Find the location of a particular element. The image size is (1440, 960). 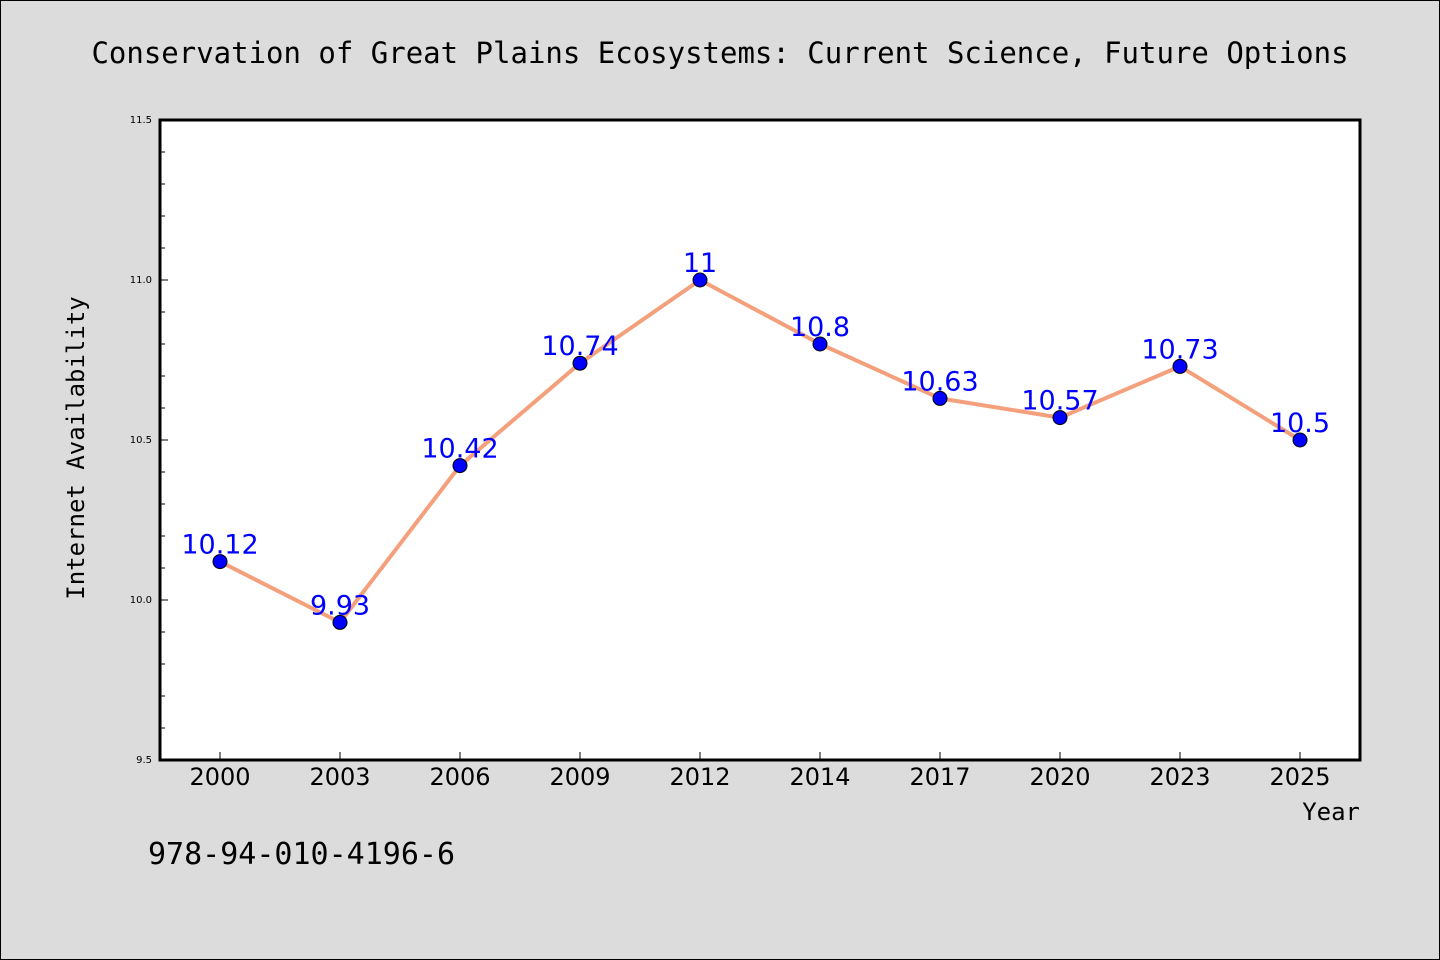

x-tick-label: 2025 is located at coordinates (1299, 777).